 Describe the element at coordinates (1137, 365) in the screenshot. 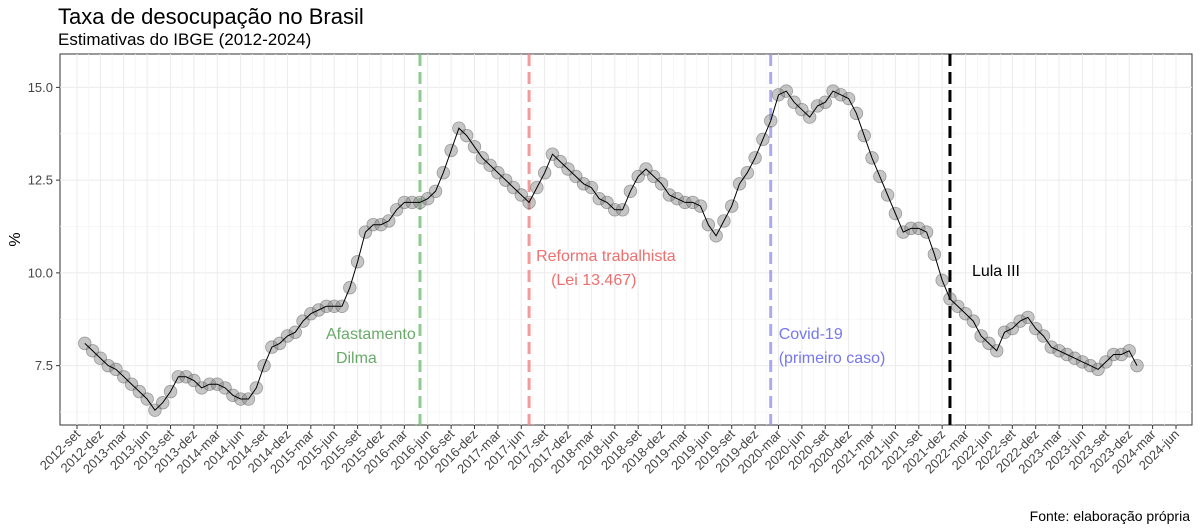

I see `data-point` at that location.